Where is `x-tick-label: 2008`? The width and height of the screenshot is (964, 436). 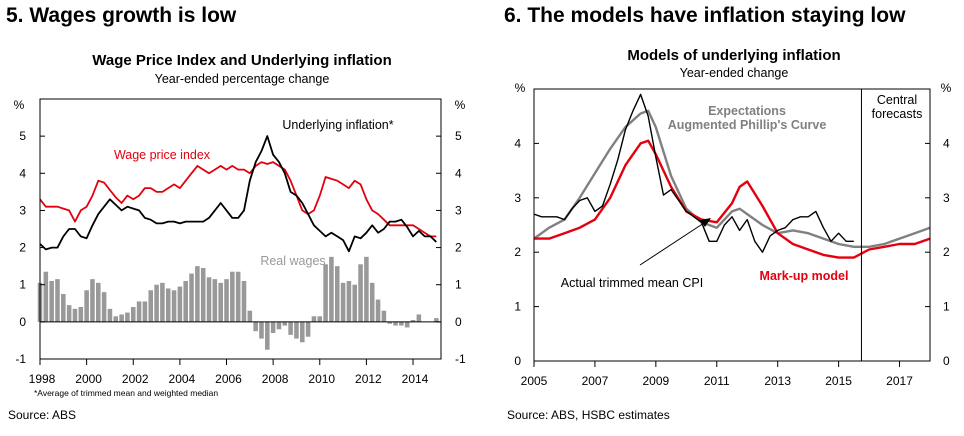
x-tick-label: 2008 is located at coordinates (275, 379).